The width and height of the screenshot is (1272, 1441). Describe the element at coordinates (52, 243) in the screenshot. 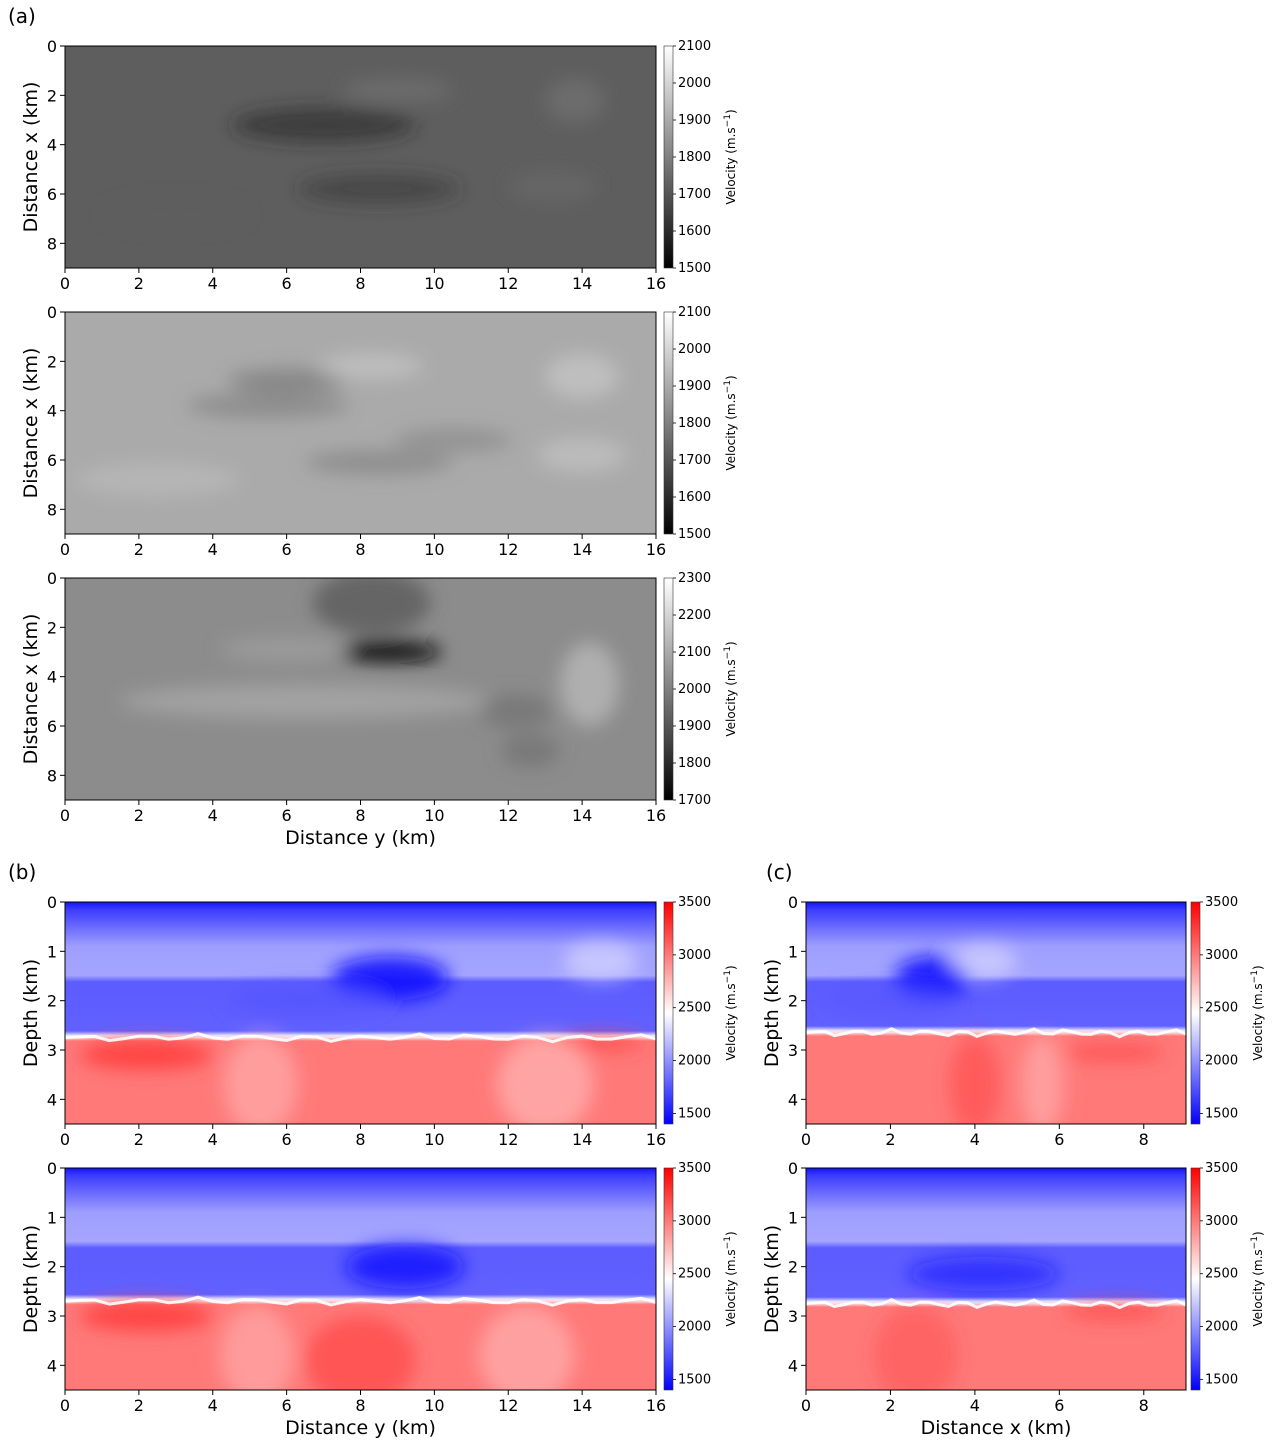

I see `y-tick-label: 8` at that location.